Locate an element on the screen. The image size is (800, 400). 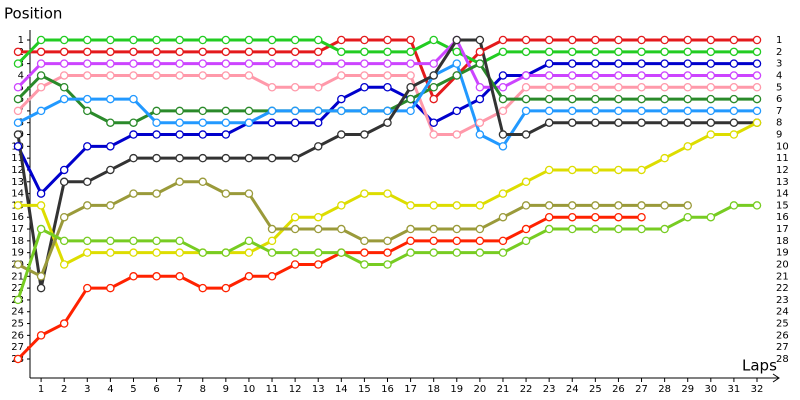
y-tick-label-right: 15 is located at coordinates (782, 205).